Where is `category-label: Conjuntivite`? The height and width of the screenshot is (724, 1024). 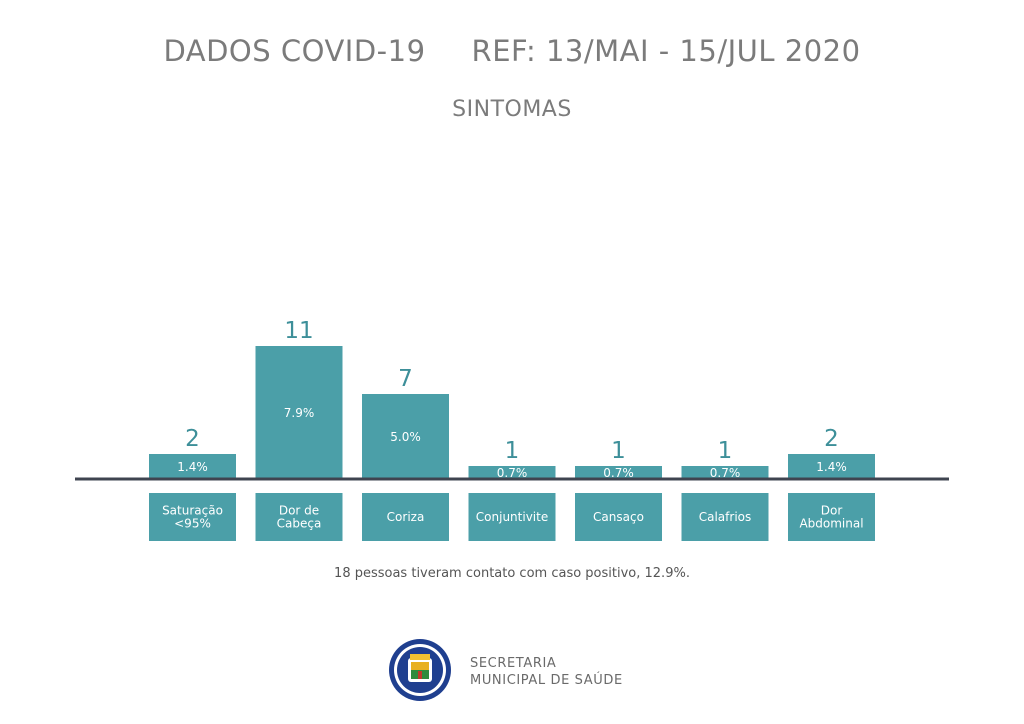 category-label: Conjuntivite is located at coordinates (512, 517).